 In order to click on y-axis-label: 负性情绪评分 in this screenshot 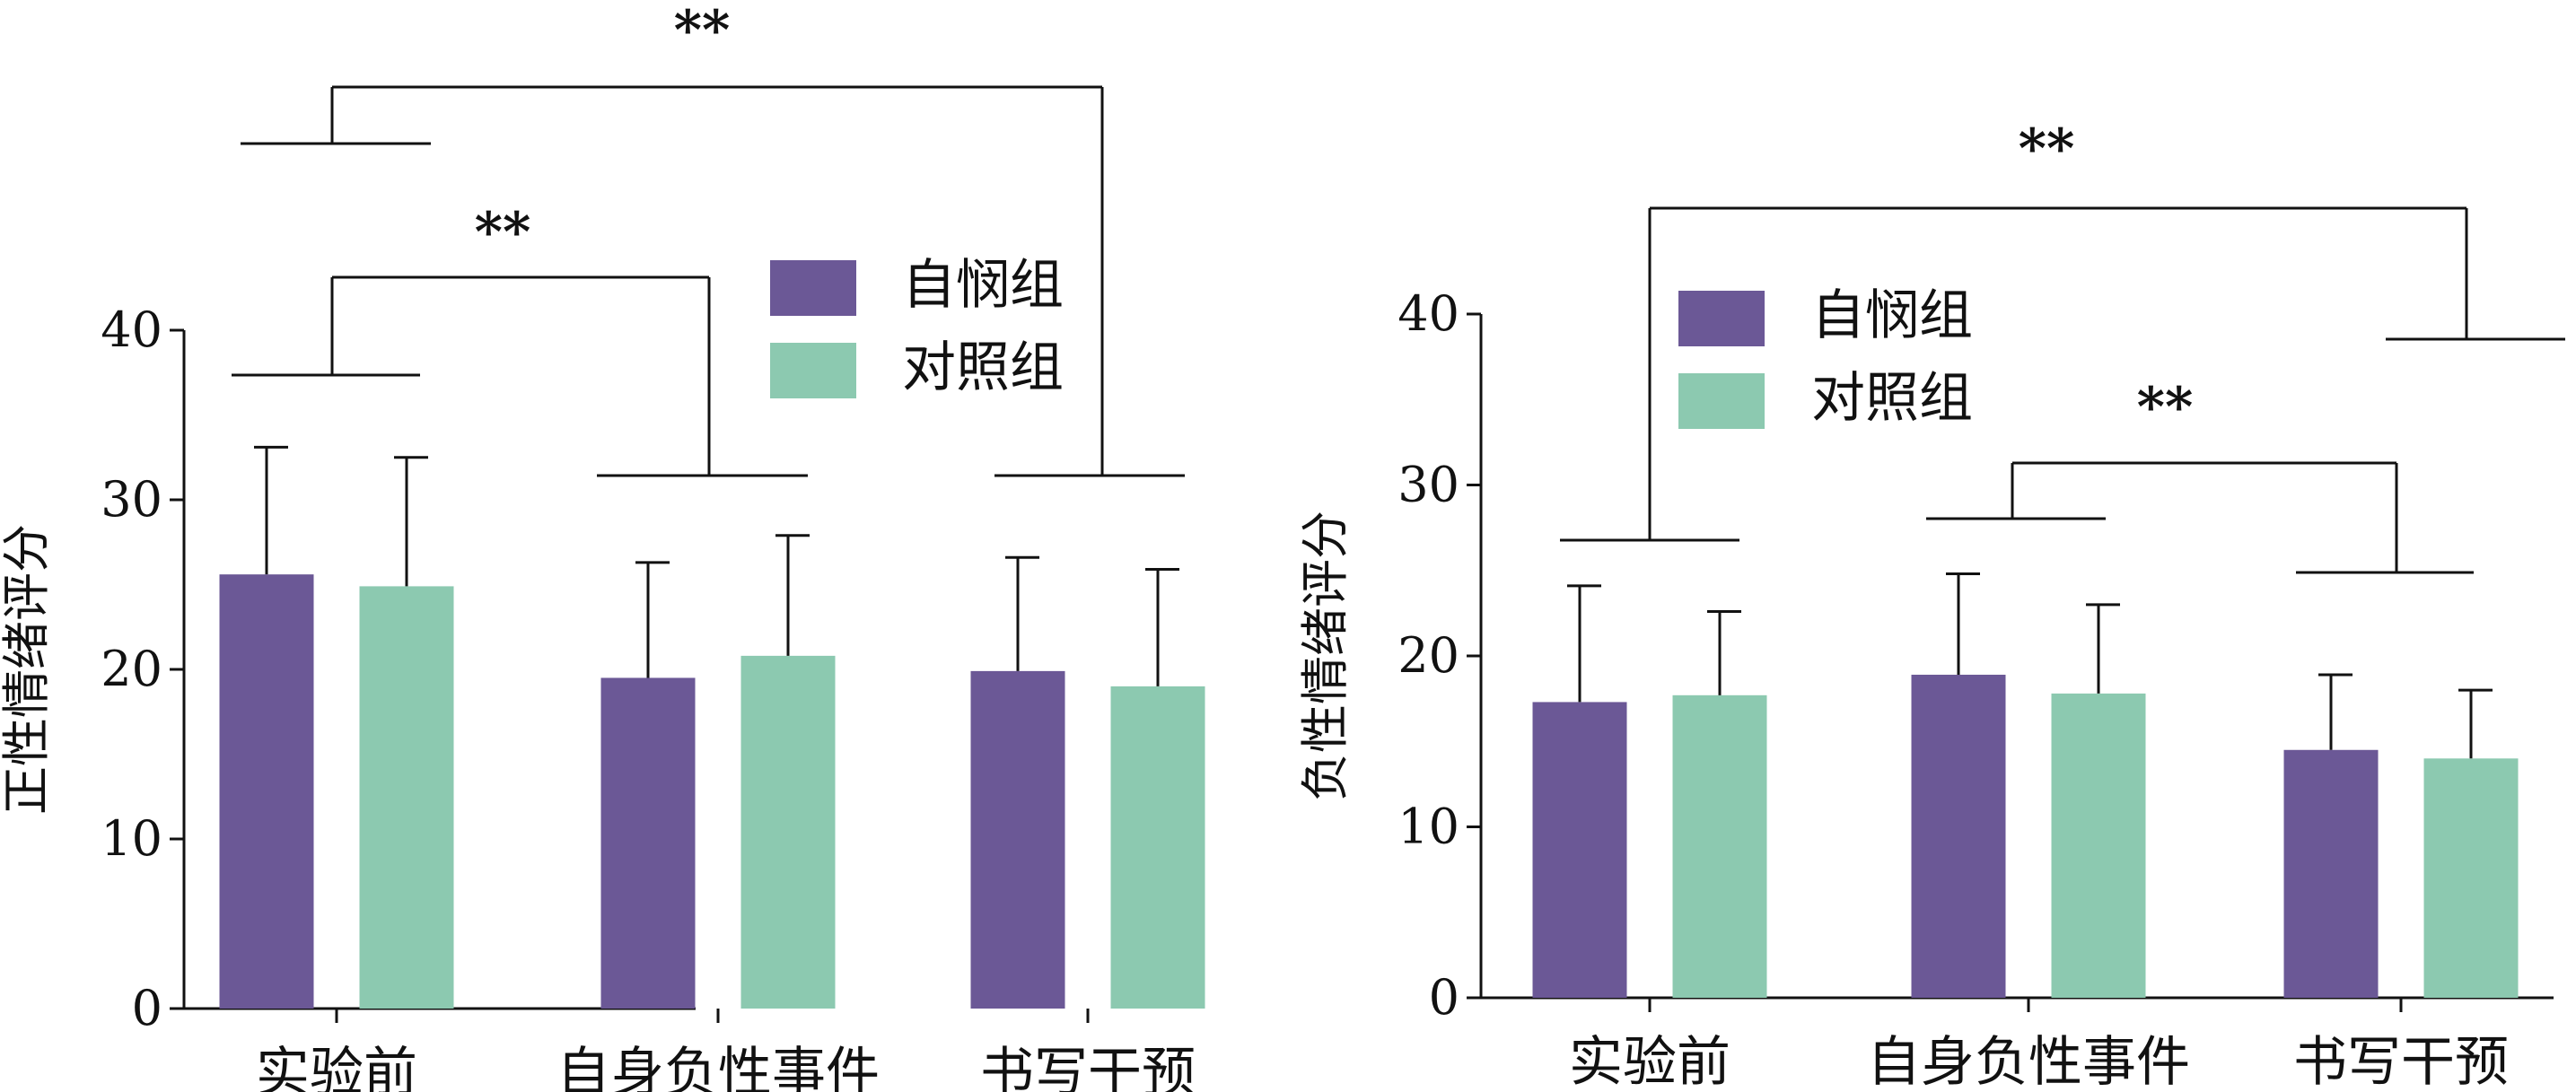, I will do `click(1325, 656)`.